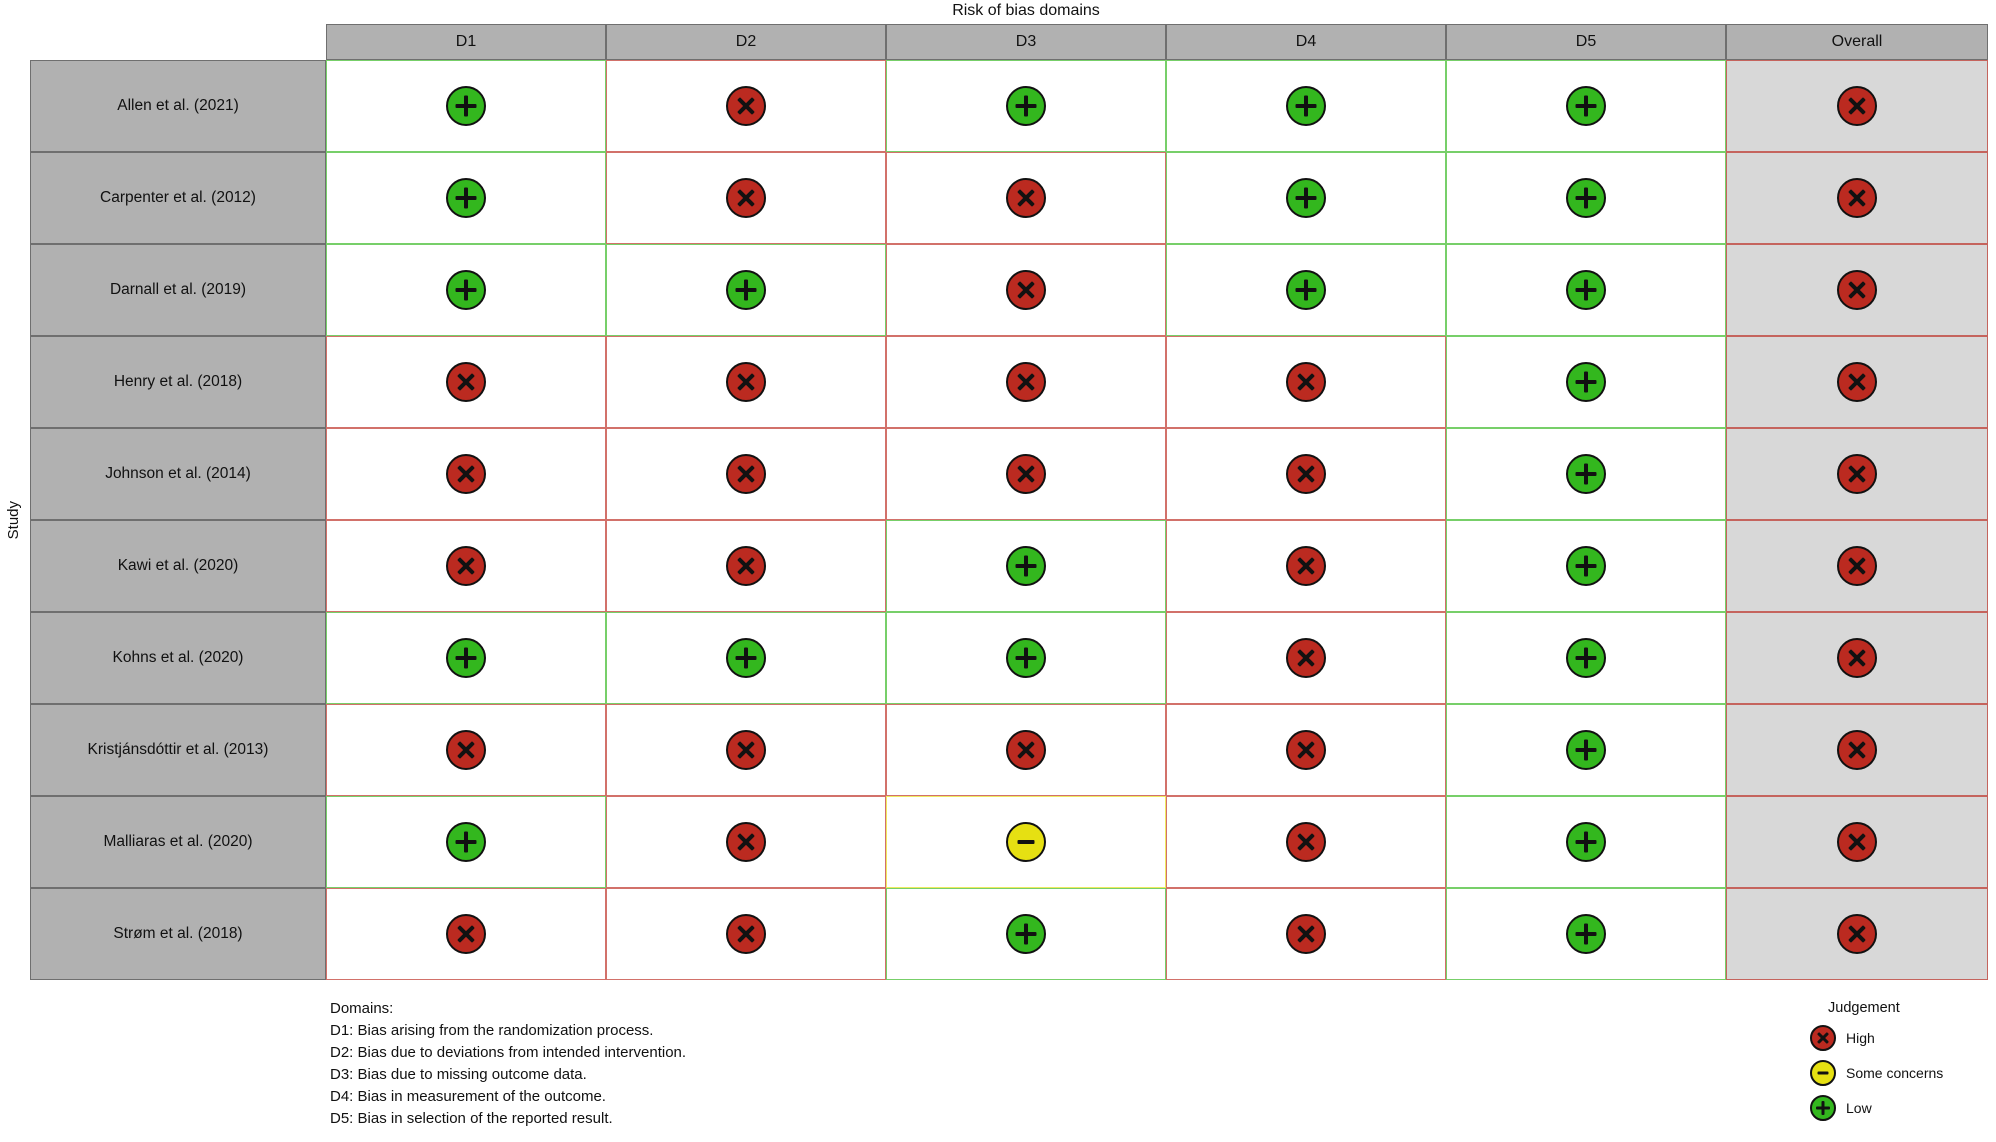 This screenshot has height=1142, width=1996. What do you see at coordinates (178, 382) in the screenshot?
I see `study-label: Henry et al. (2018)` at bounding box center [178, 382].